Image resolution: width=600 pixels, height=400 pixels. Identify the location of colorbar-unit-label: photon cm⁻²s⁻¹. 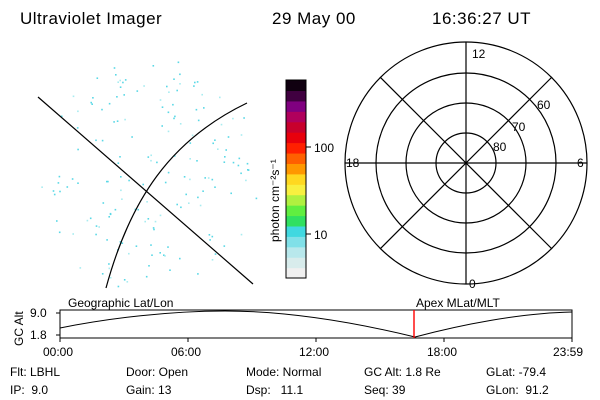
(275, 200).